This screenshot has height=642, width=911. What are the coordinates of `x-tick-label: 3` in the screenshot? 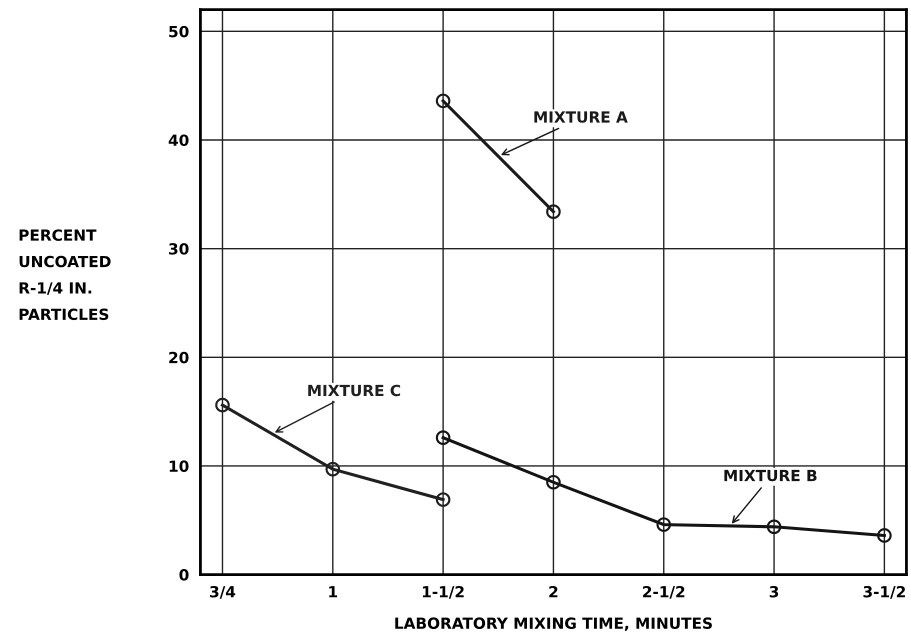 It's located at (774, 592).